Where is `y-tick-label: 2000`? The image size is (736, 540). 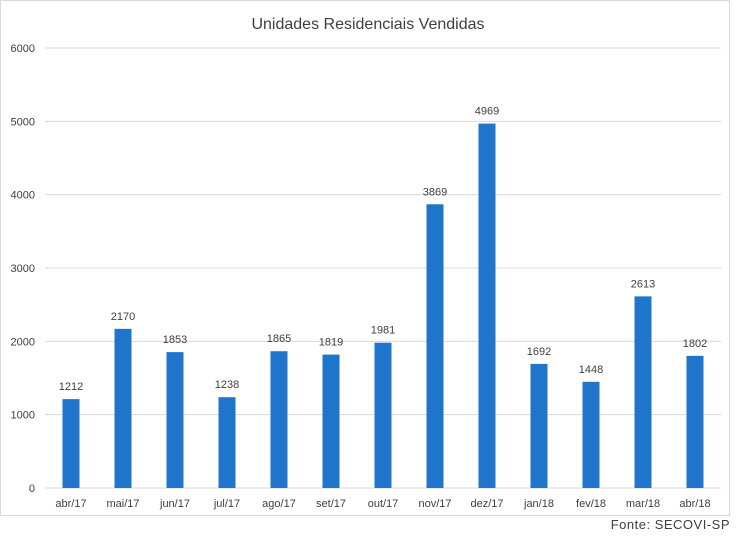
y-tick-label: 2000 is located at coordinates (23, 342).